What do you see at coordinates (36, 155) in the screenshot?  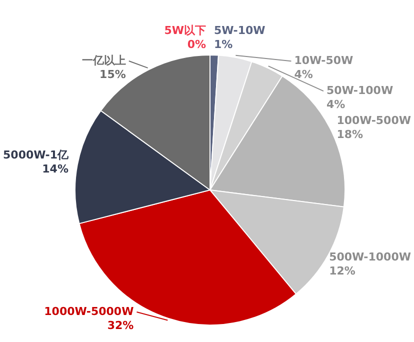 I see `slice-label: 5000W-1亿` at bounding box center [36, 155].